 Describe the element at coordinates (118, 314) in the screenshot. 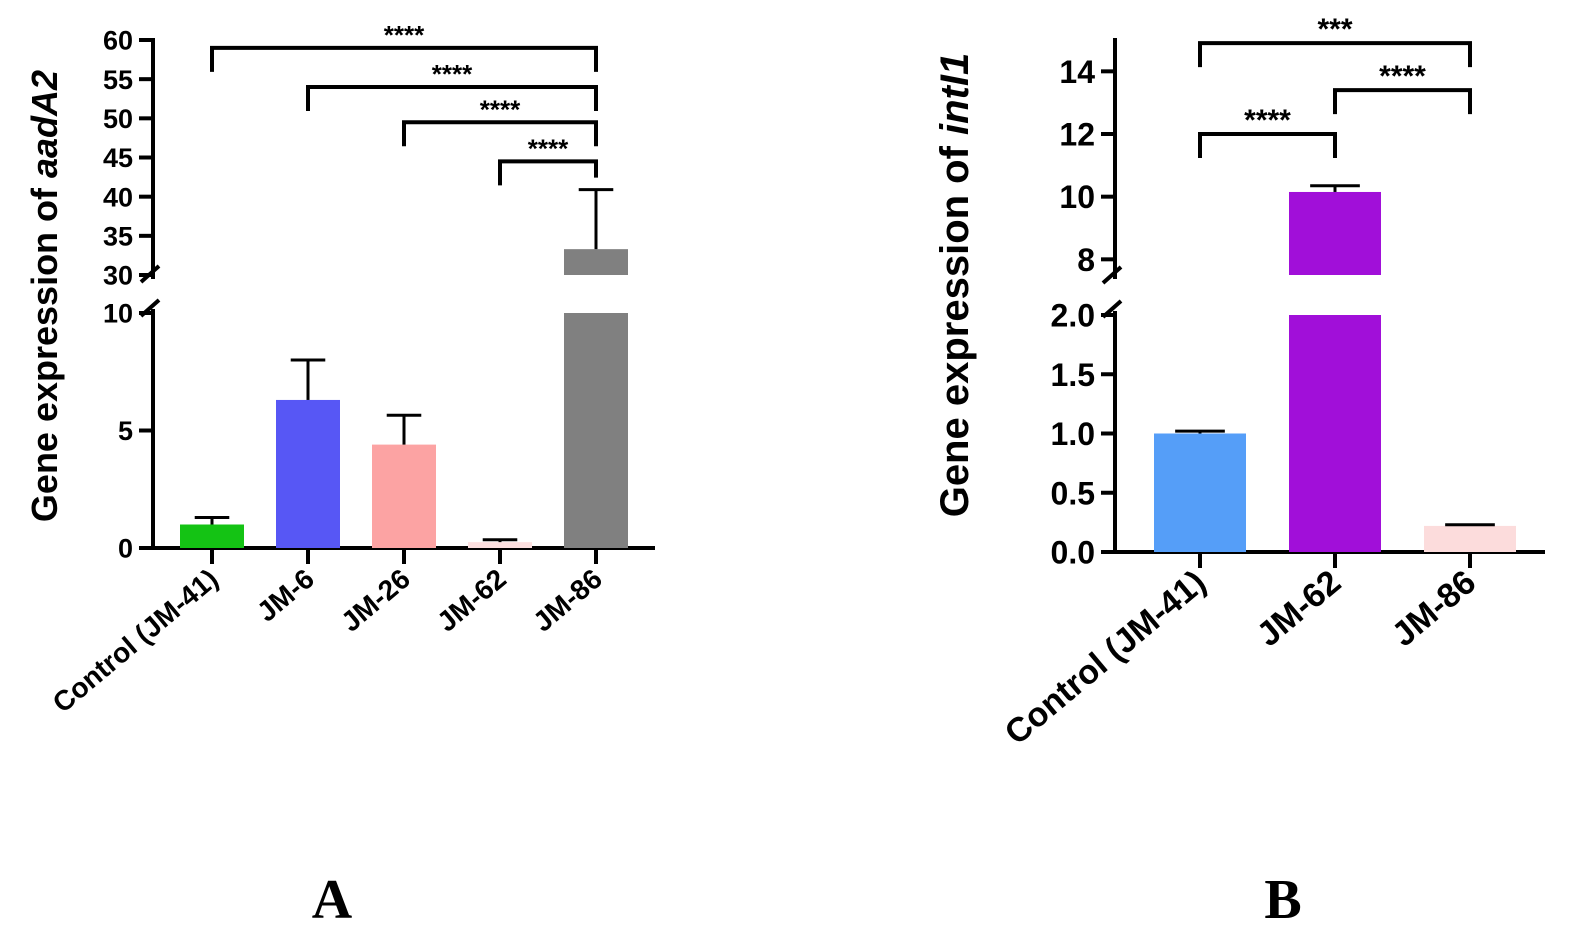

I see `y-lower-tick-label: 10` at that location.